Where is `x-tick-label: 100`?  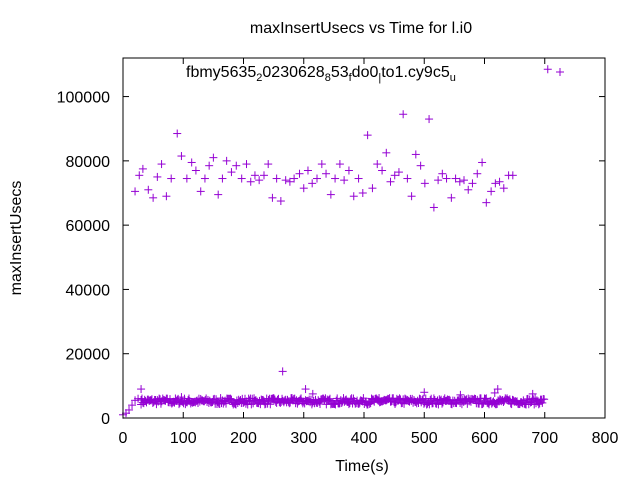
x-tick-label: 100 is located at coordinates (183, 438).